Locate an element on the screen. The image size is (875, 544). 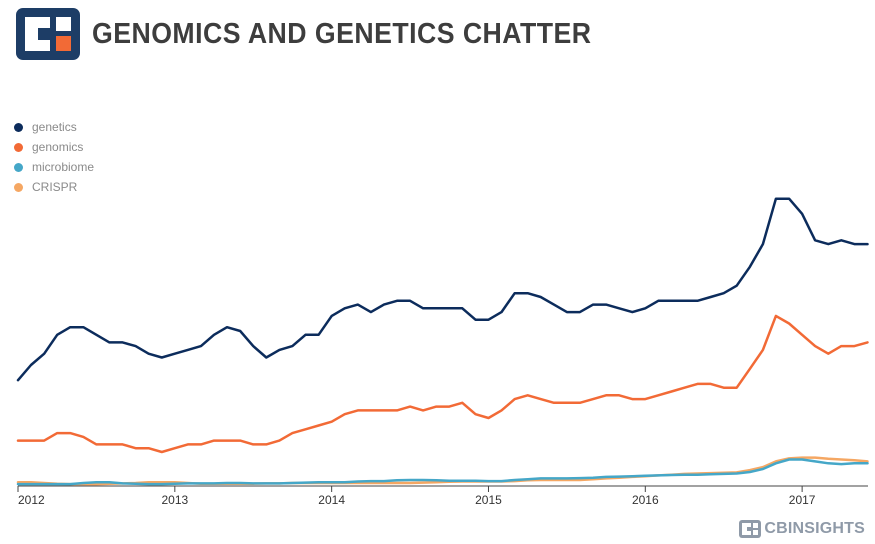
legend-item-genetics: genetics is located at coordinates (54, 127).